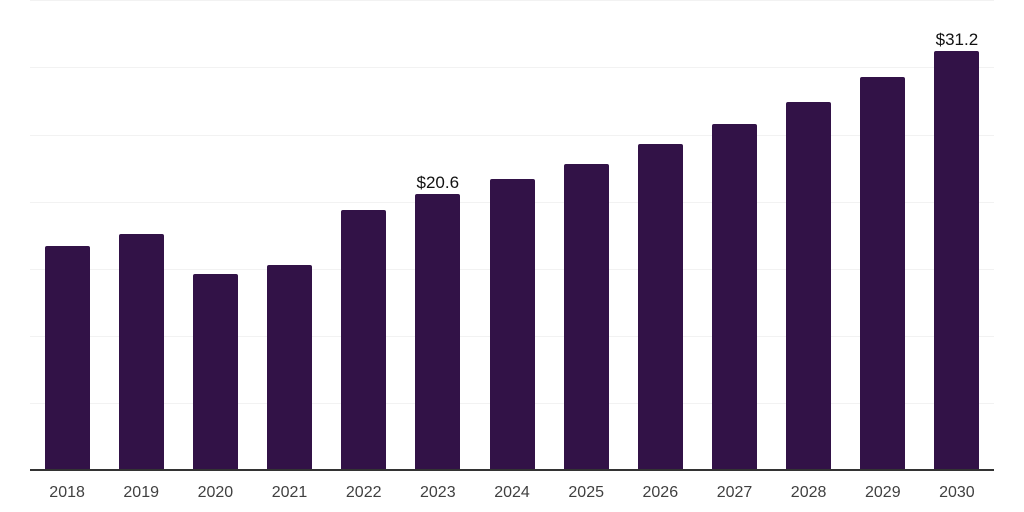  Describe the element at coordinates (141, 492) in the screenshot. I see `x-tick-label-2019: 2019` at that location.